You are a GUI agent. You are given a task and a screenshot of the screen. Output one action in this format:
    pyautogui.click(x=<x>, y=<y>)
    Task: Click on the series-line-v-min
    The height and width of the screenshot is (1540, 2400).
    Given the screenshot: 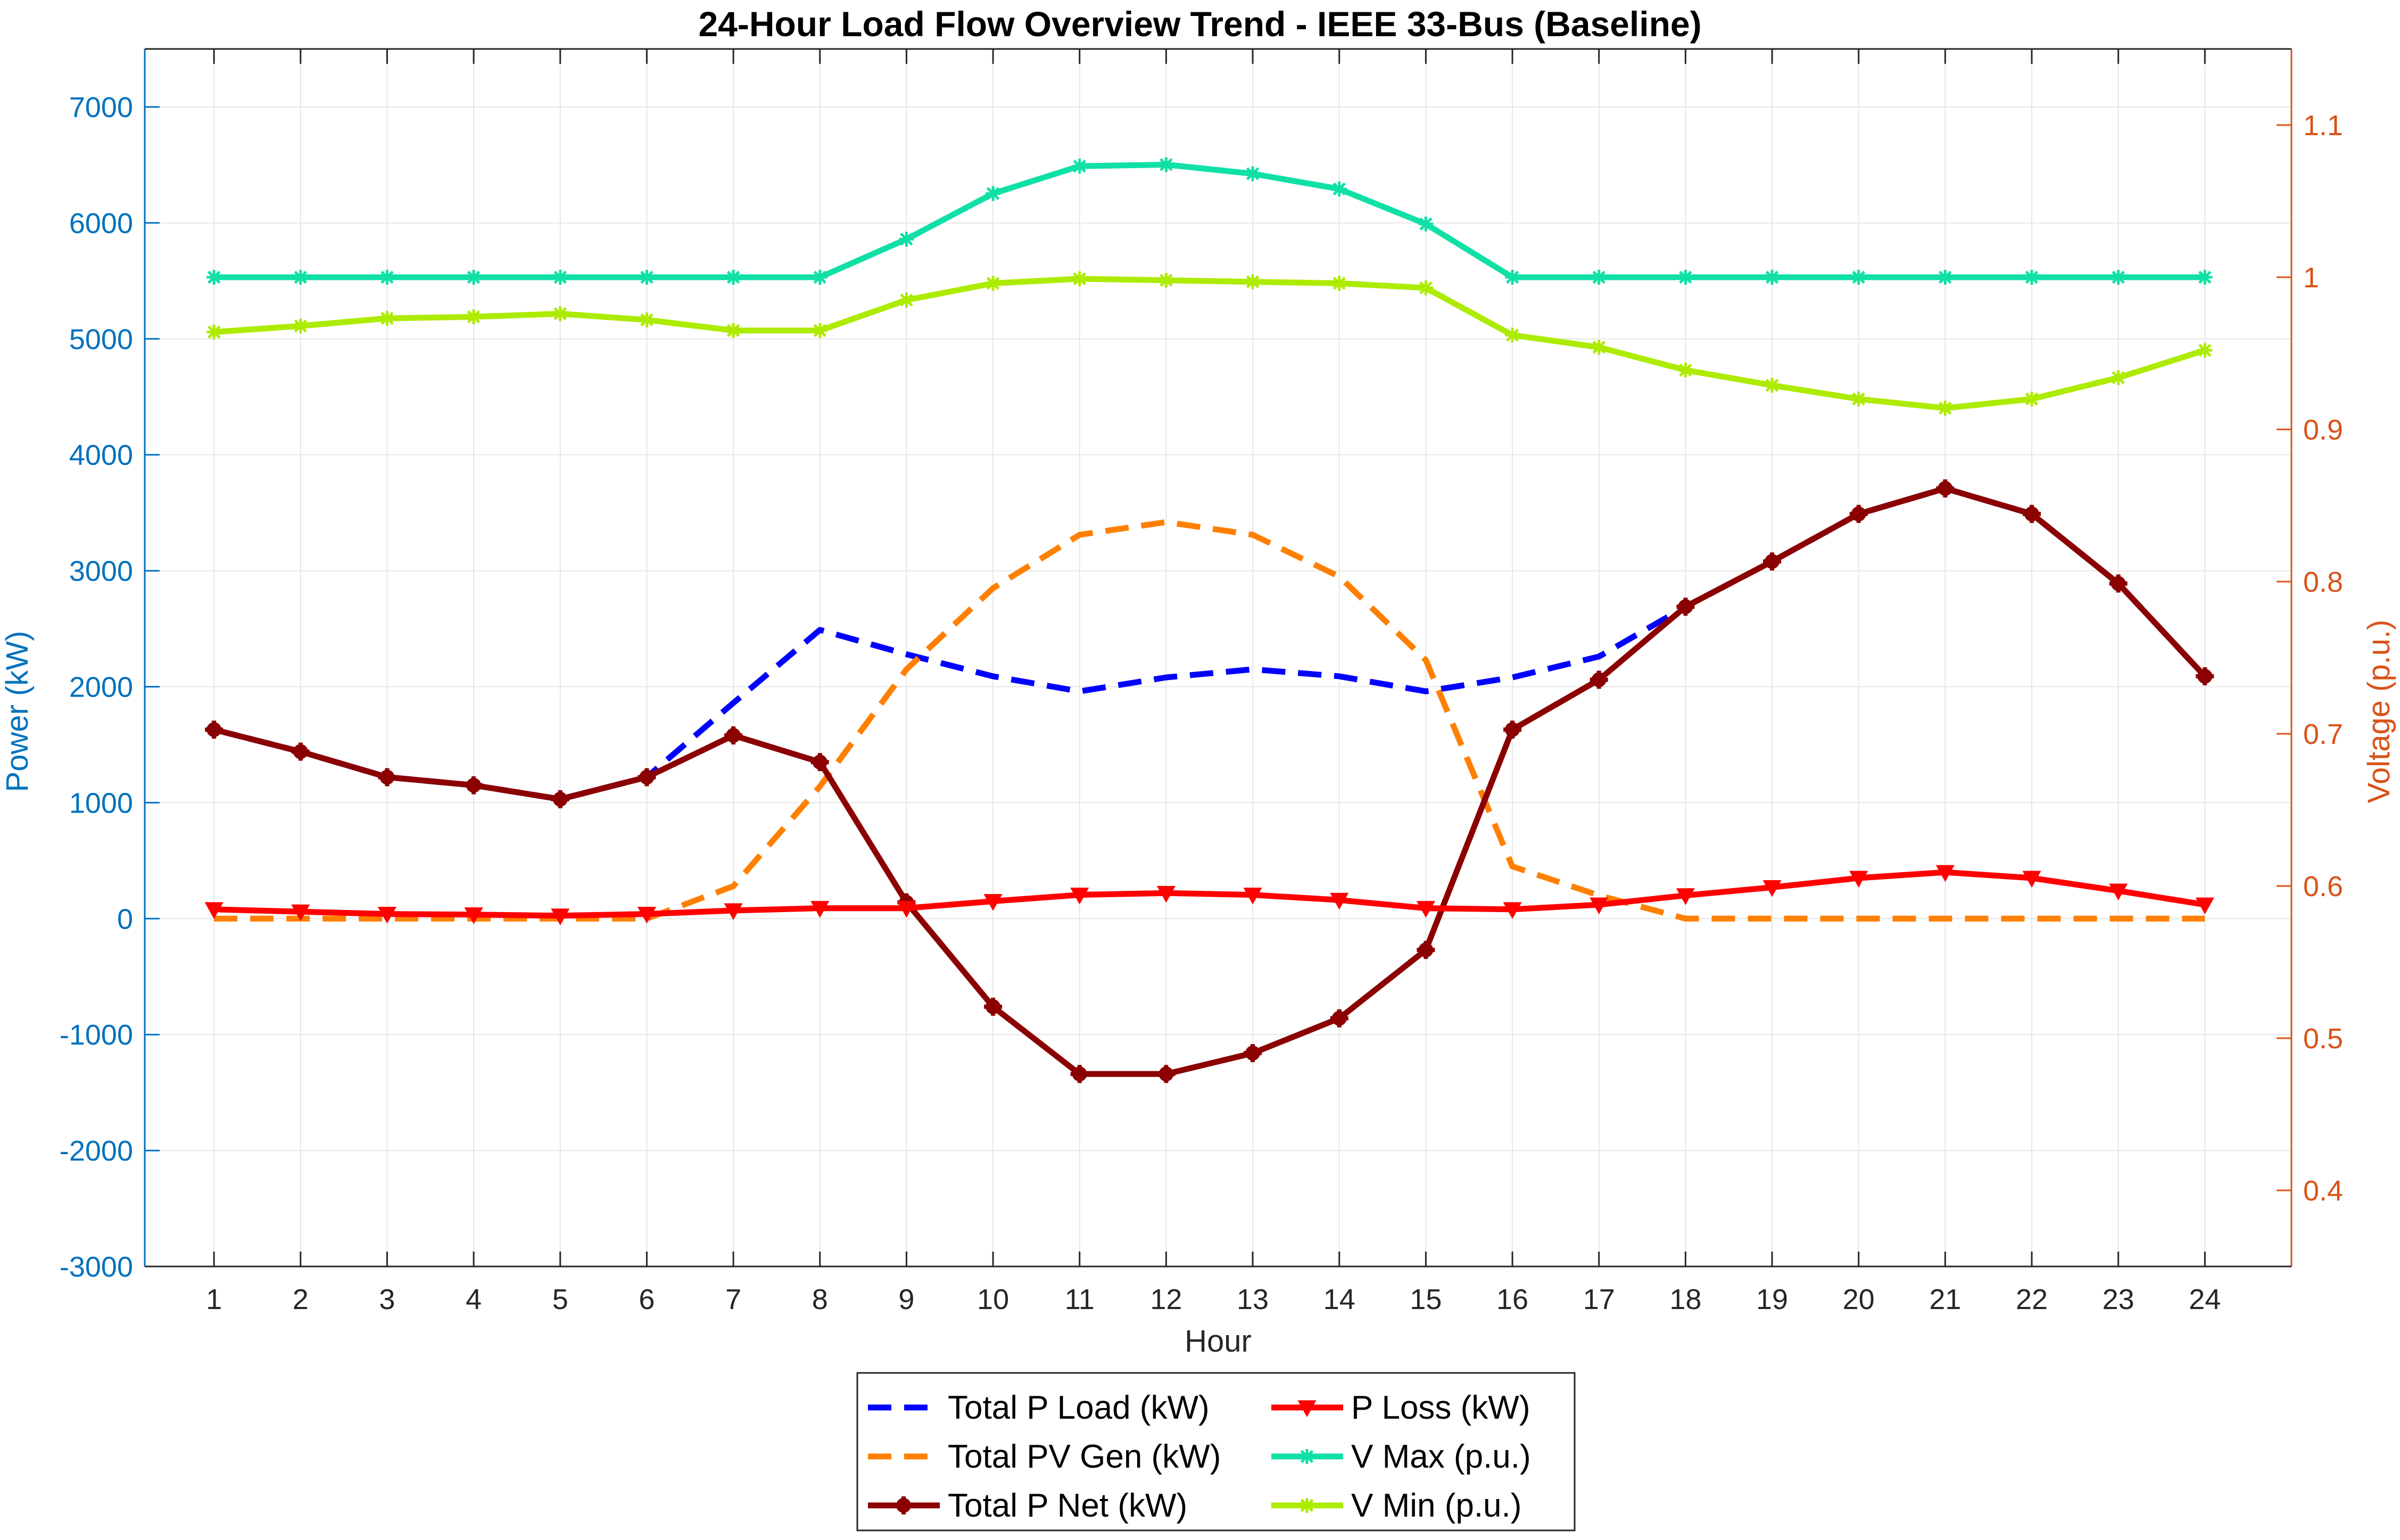 What is the action you would take?
    pyautogui.click(x=1209, y=343)
    